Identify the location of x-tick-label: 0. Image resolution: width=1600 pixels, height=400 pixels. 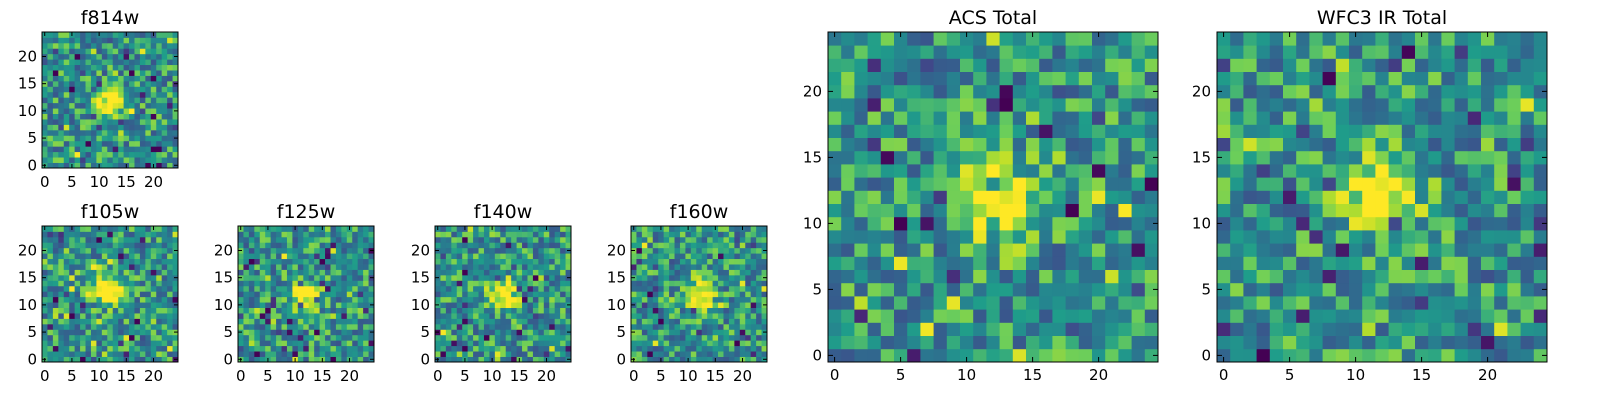
(1224, 375).